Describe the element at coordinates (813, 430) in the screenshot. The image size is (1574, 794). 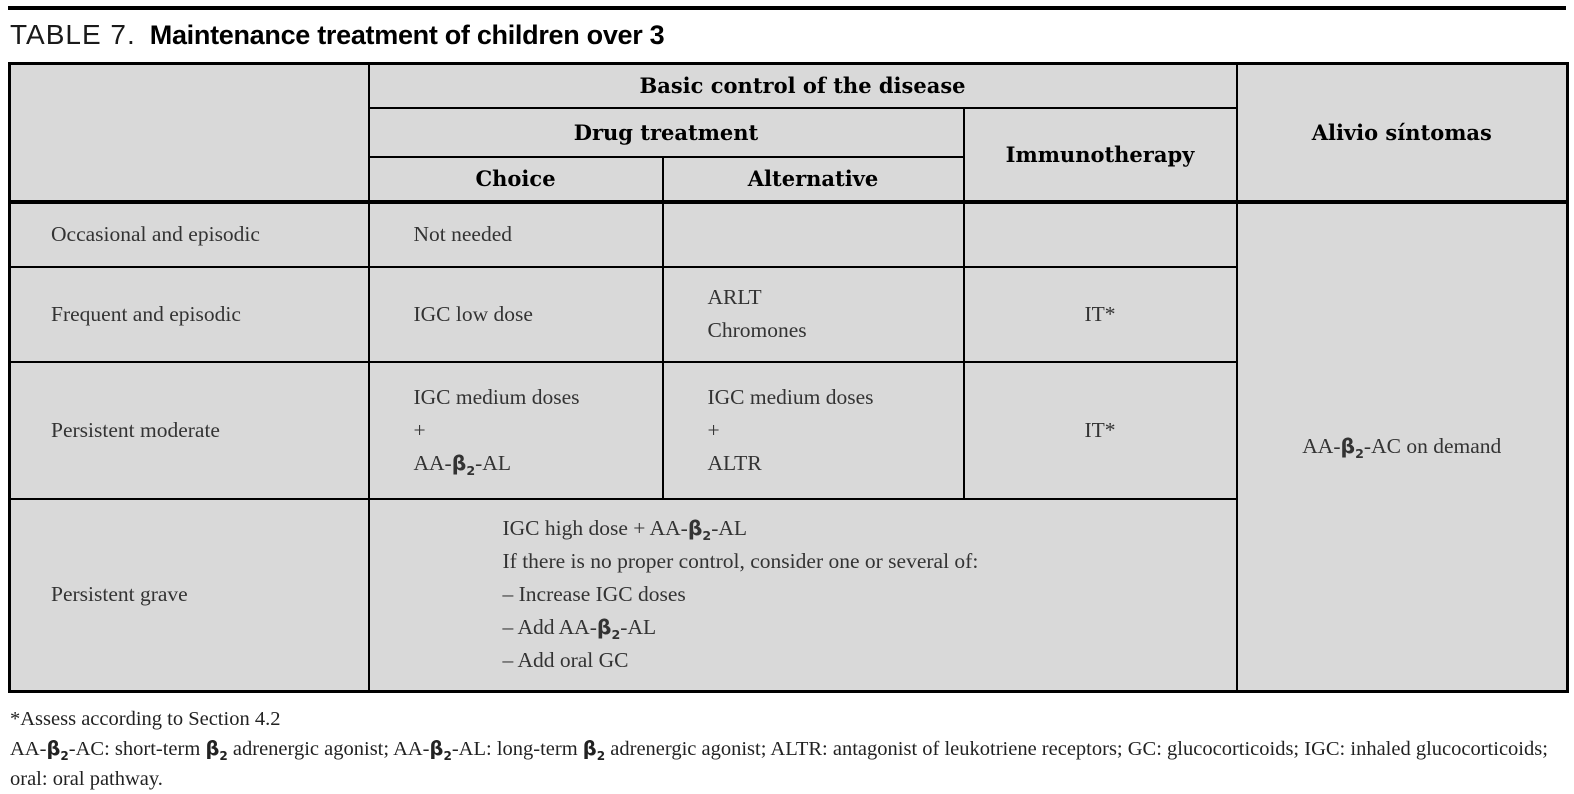
I see `cell-alternative: IGC medium doses + ALTR` at that location.